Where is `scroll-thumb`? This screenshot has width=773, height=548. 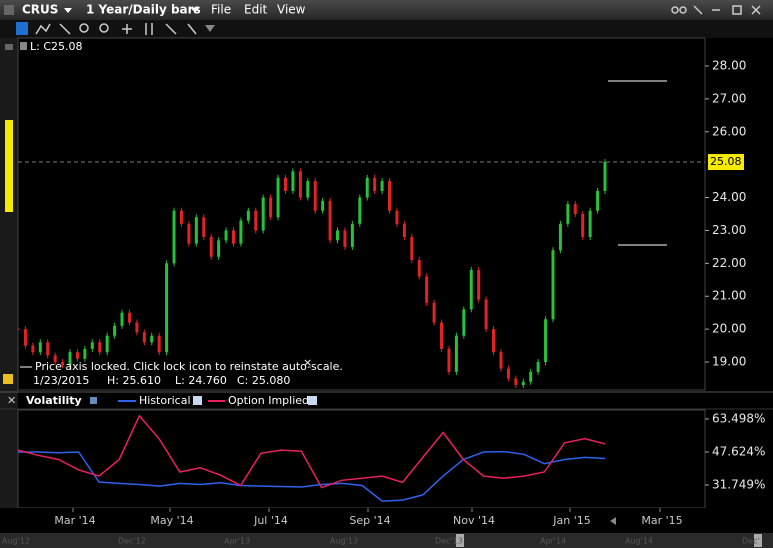
scroll-thumb is located at coordinates (9, 166).